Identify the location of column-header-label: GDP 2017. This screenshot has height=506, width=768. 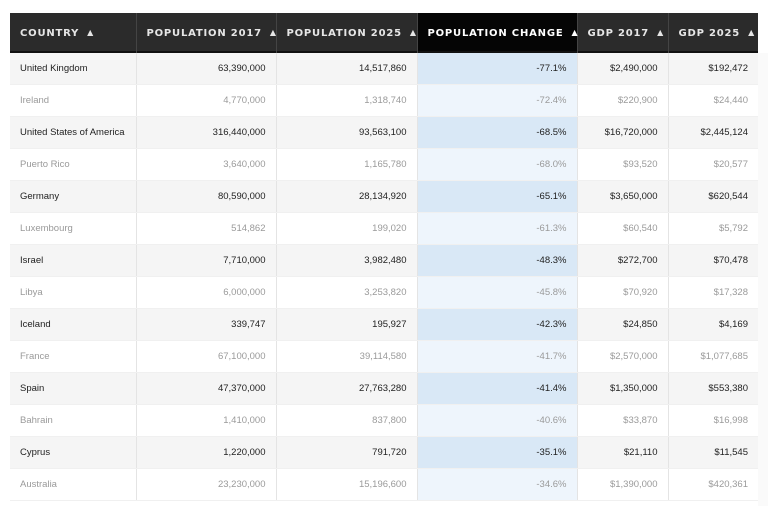
(618, 33).